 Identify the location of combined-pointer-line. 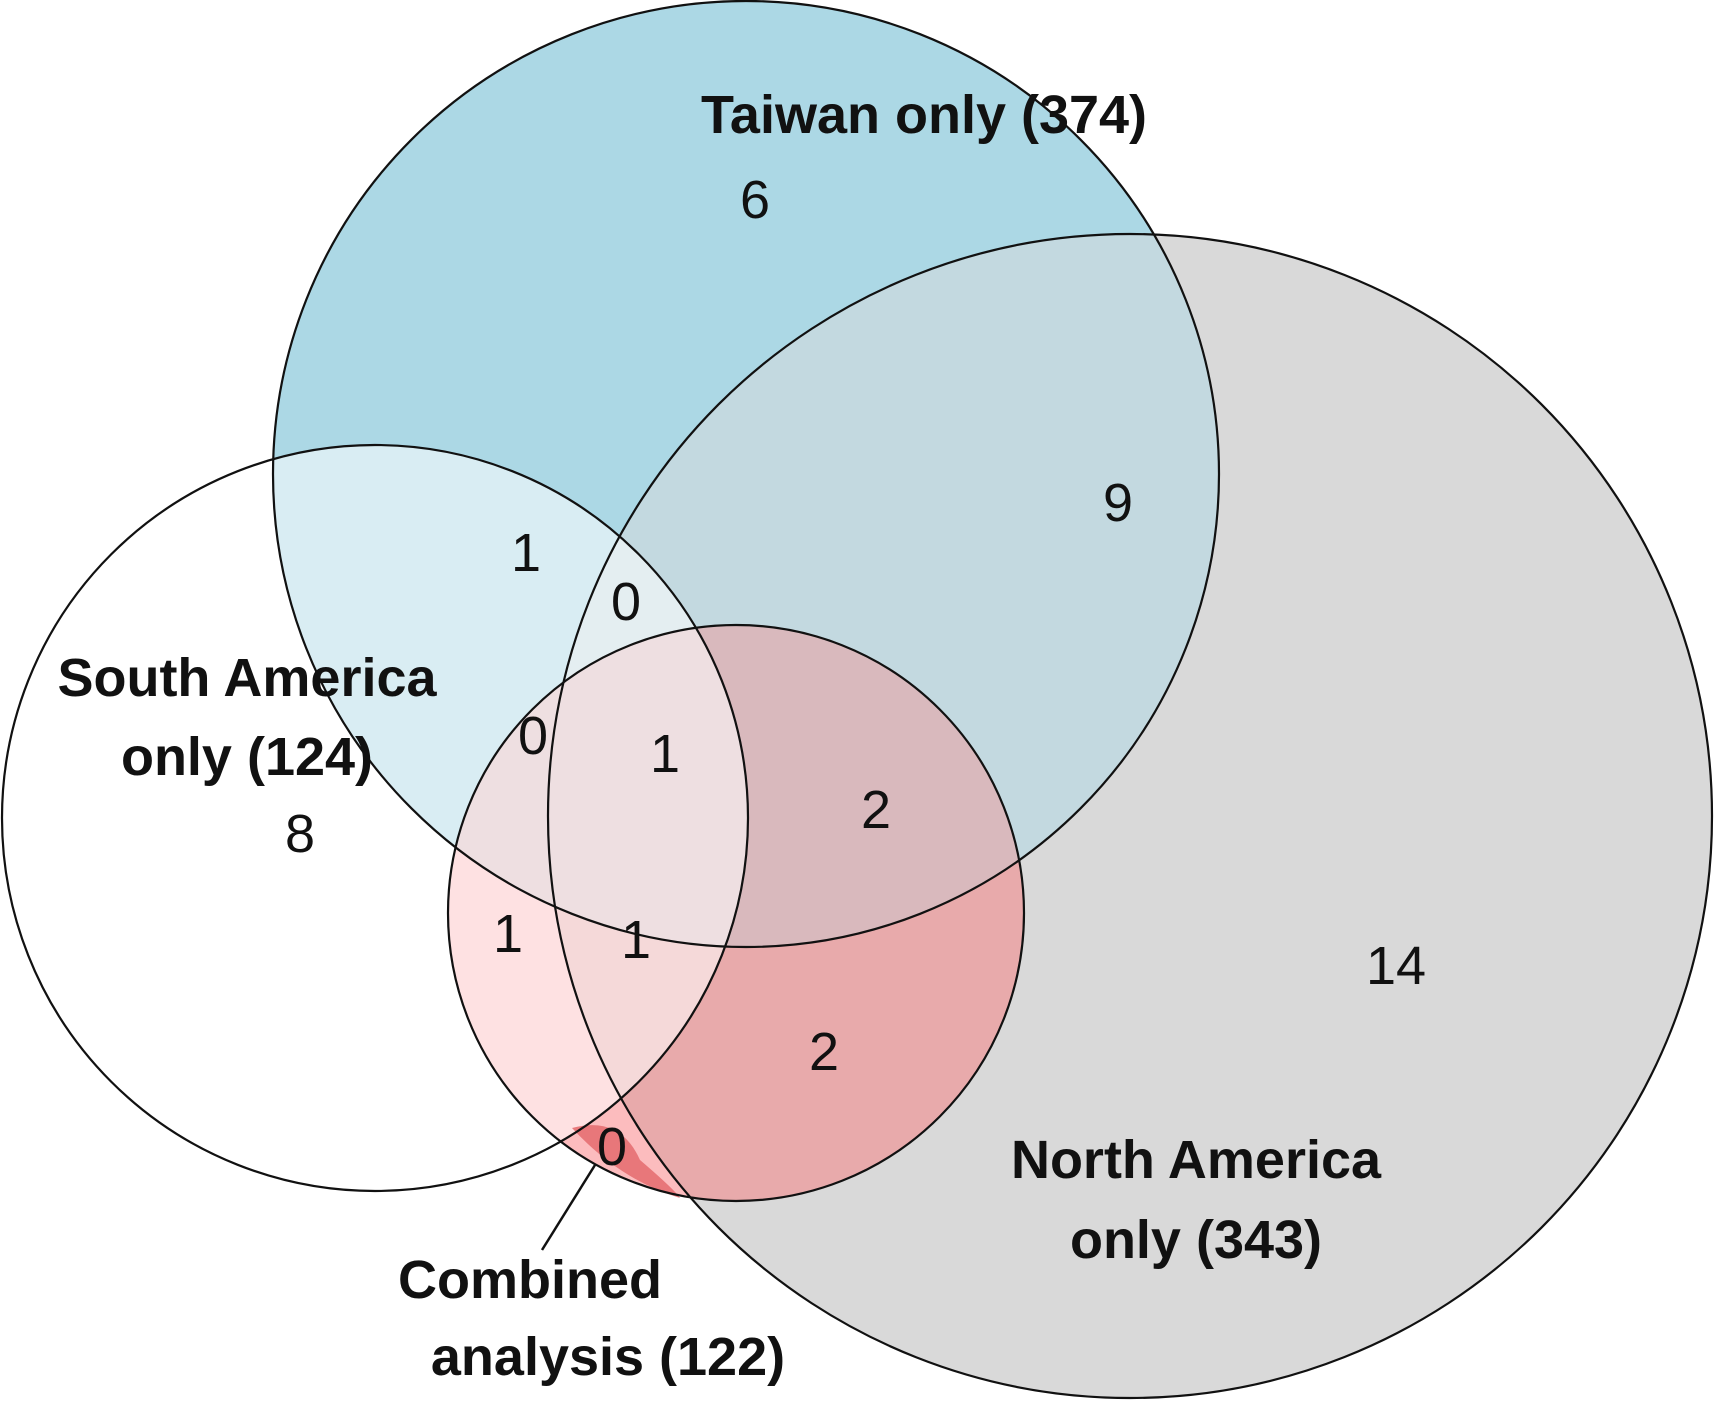
(568, 1207).